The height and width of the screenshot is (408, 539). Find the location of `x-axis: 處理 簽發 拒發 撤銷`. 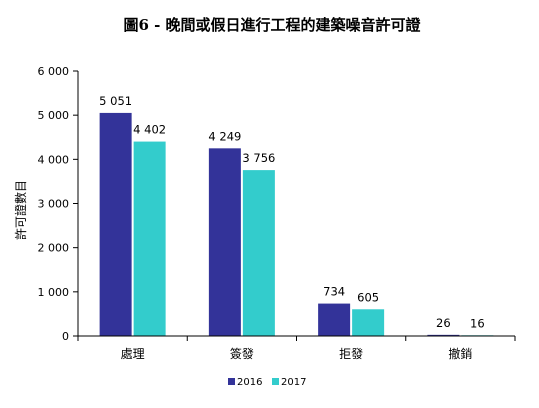

x-axis: 處理 簽發 拒發 撤銷 is located at coordinates (296, 348).